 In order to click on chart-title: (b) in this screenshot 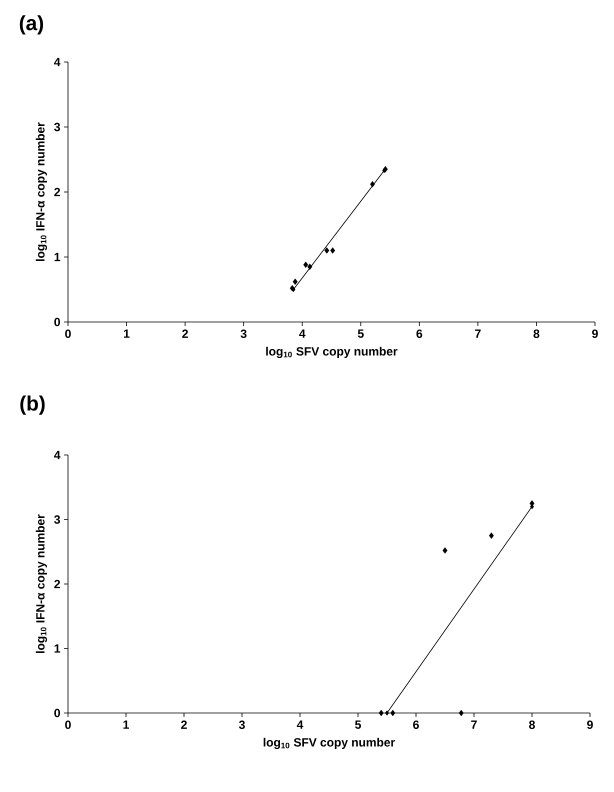, I will do `click(32, 405)`.